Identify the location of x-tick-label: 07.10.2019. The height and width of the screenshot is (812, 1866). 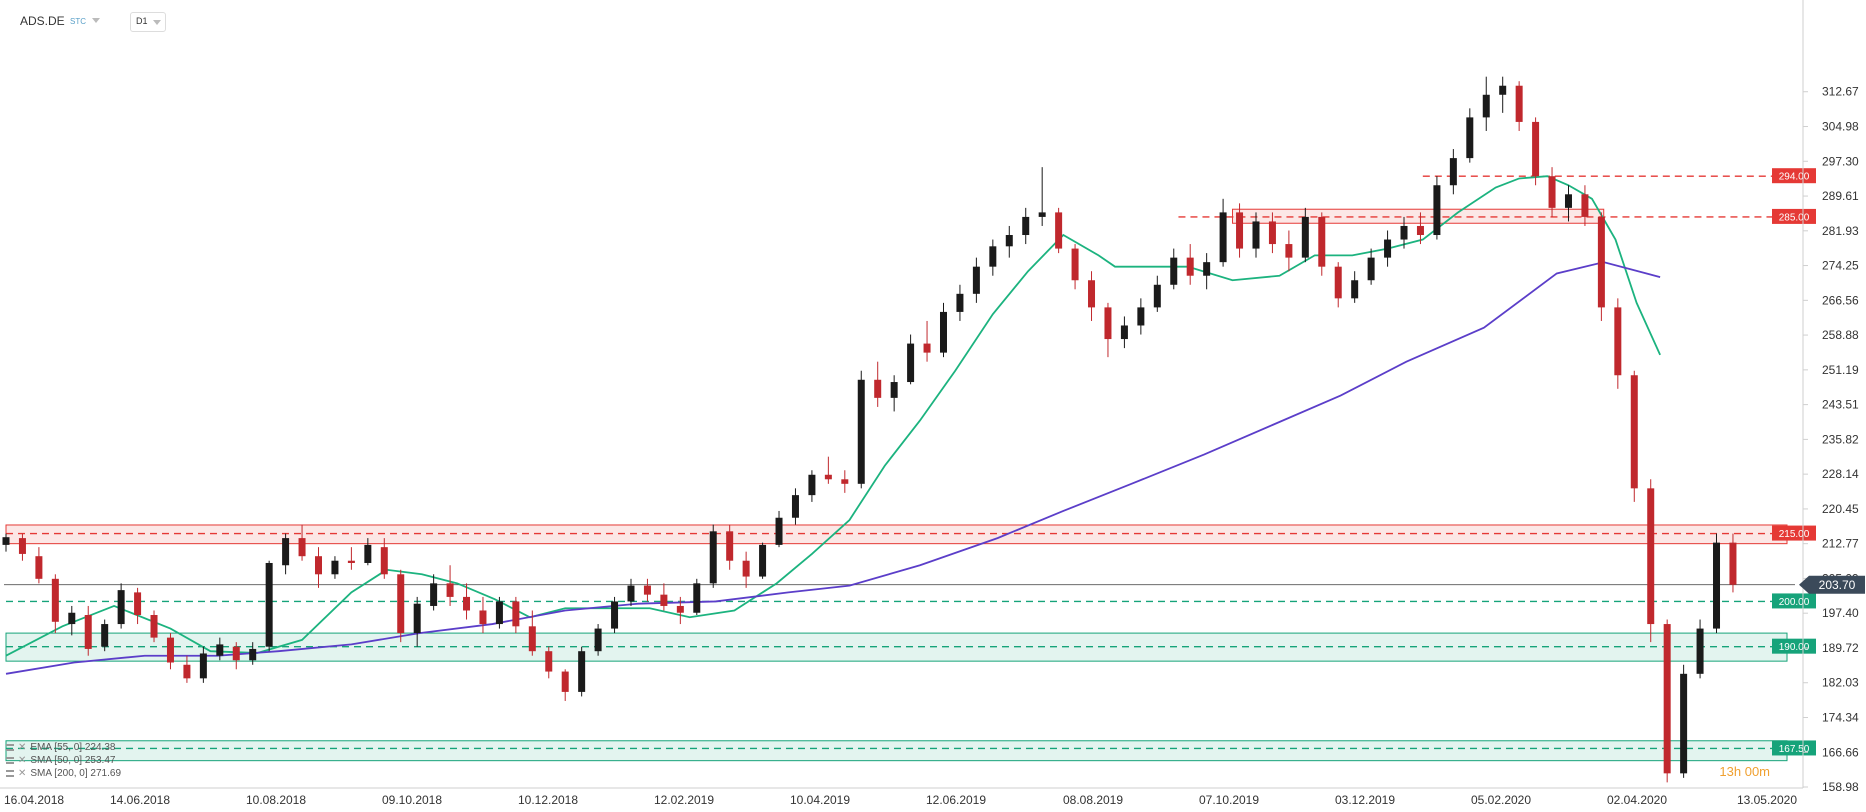
(1229, 800).